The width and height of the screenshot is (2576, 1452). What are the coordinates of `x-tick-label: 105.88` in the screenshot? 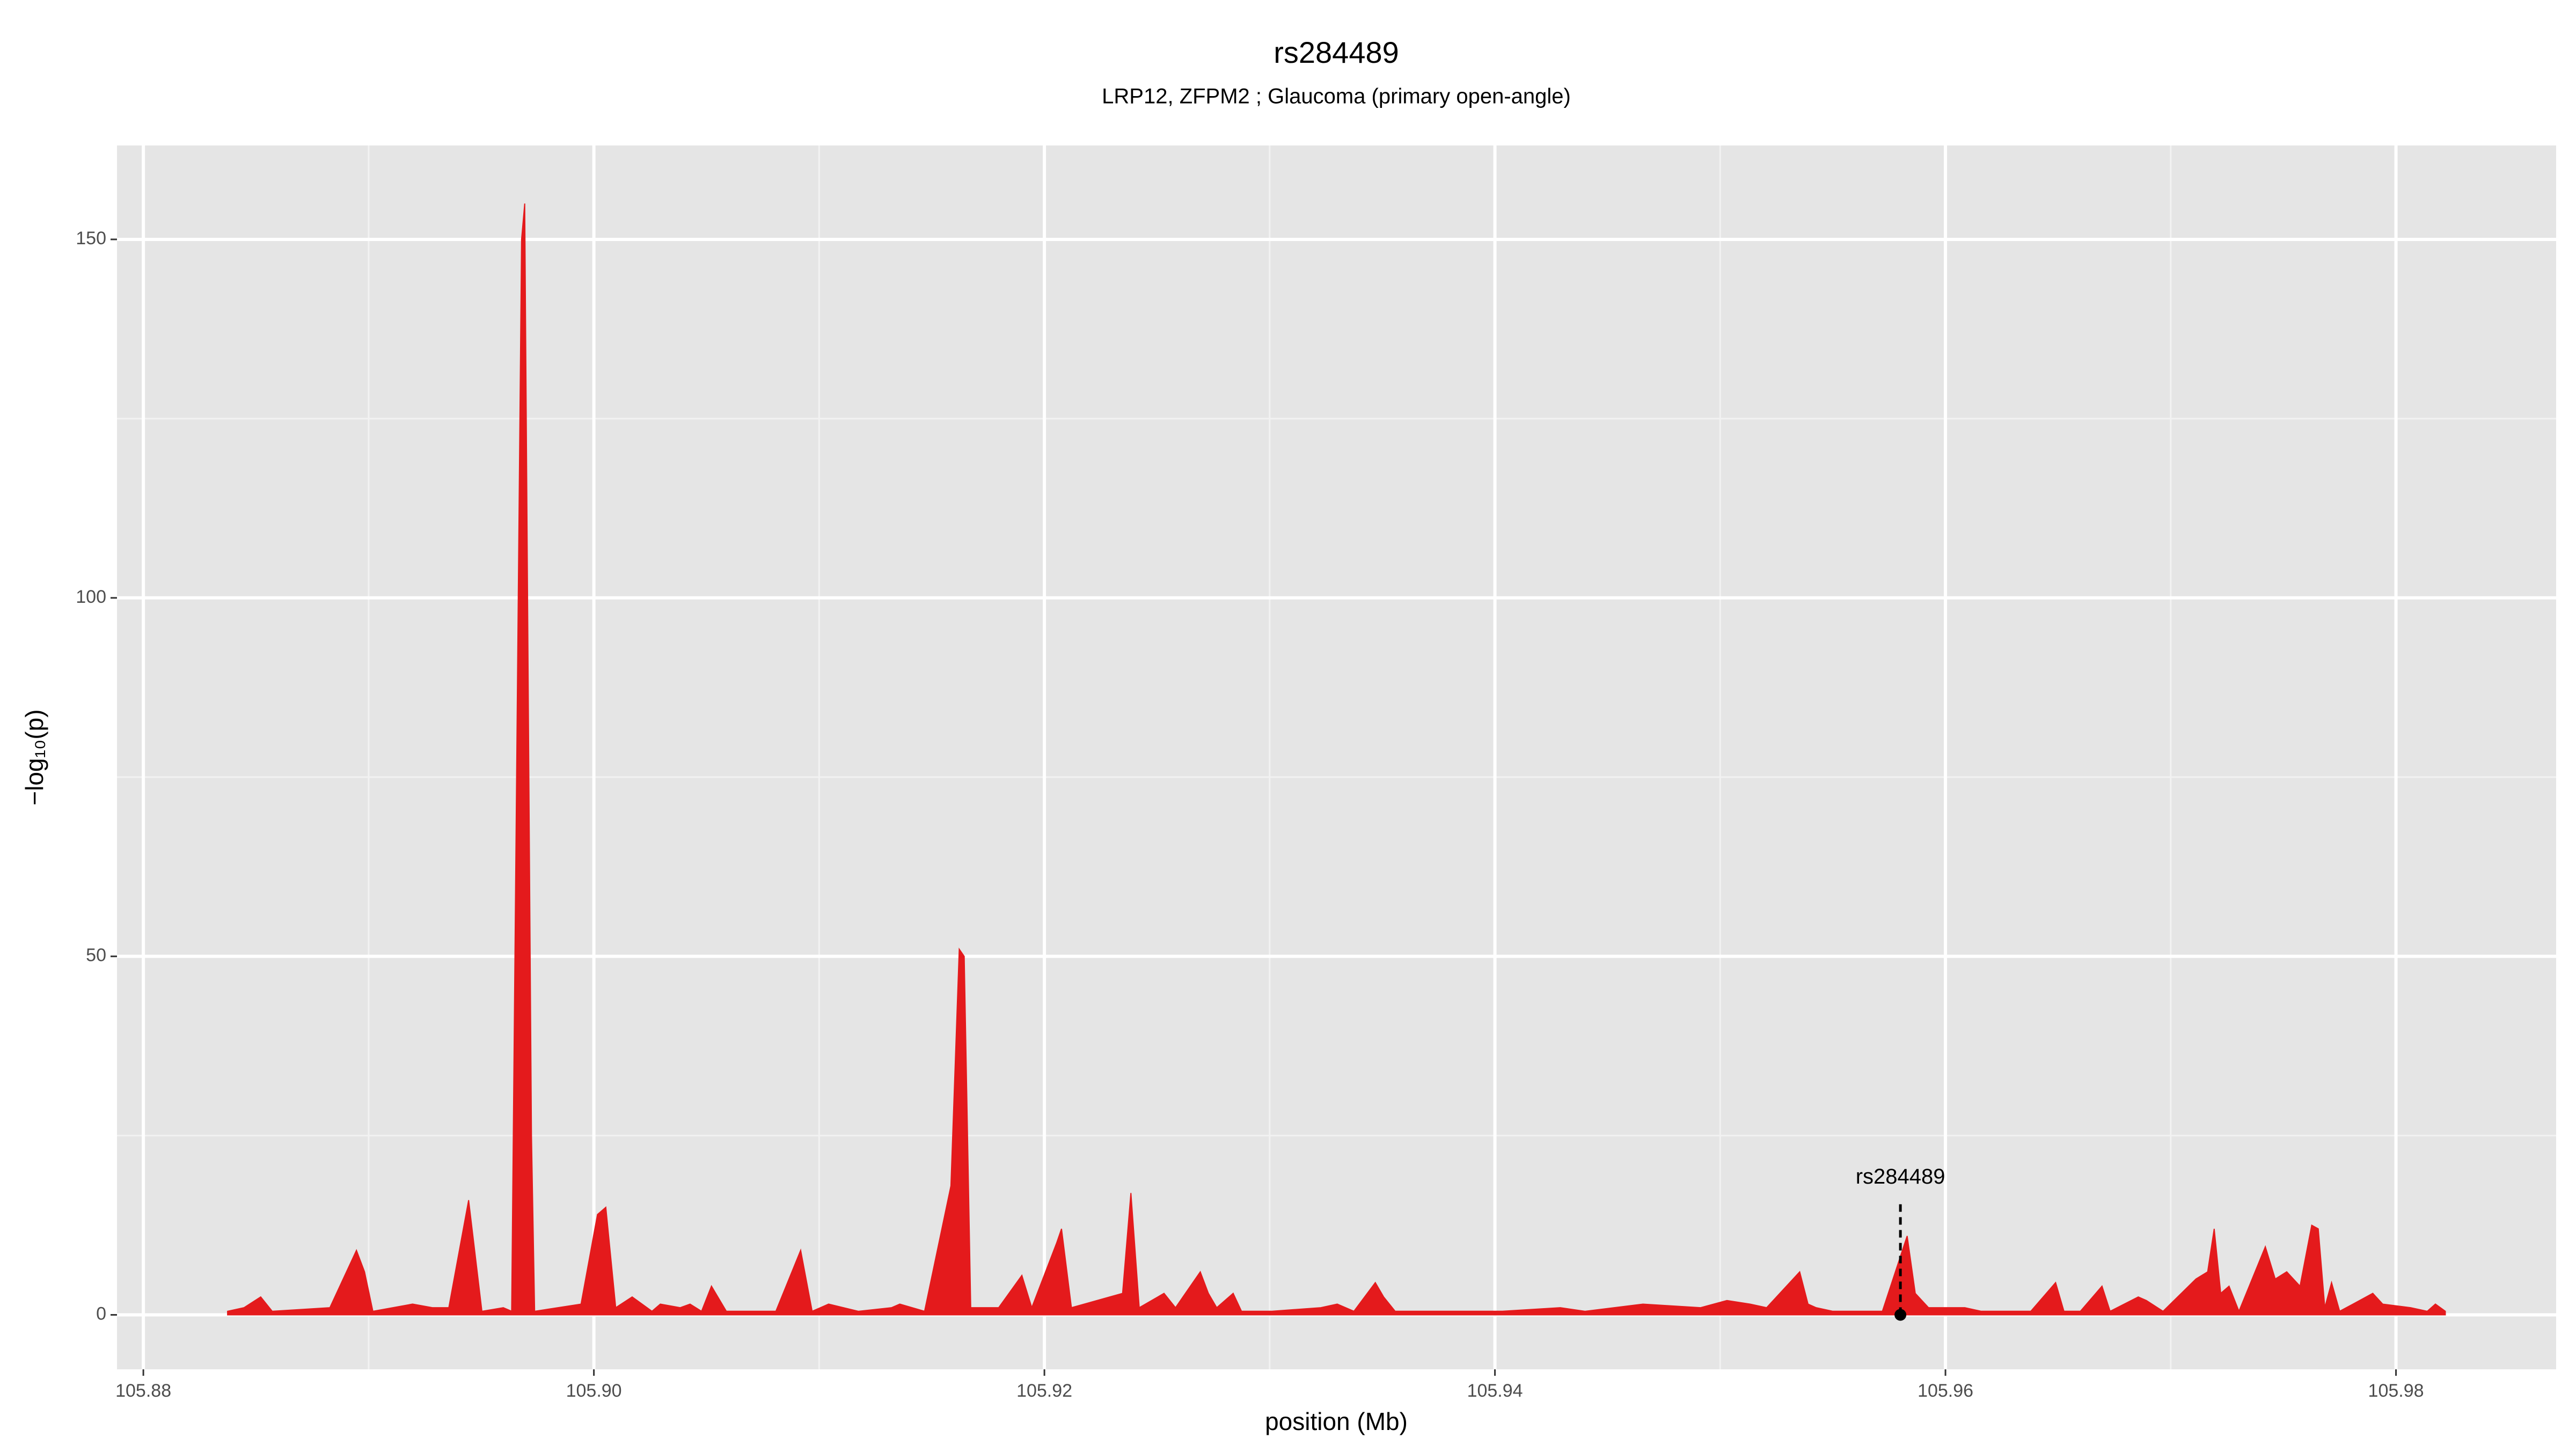 It's located at (143, 1391).